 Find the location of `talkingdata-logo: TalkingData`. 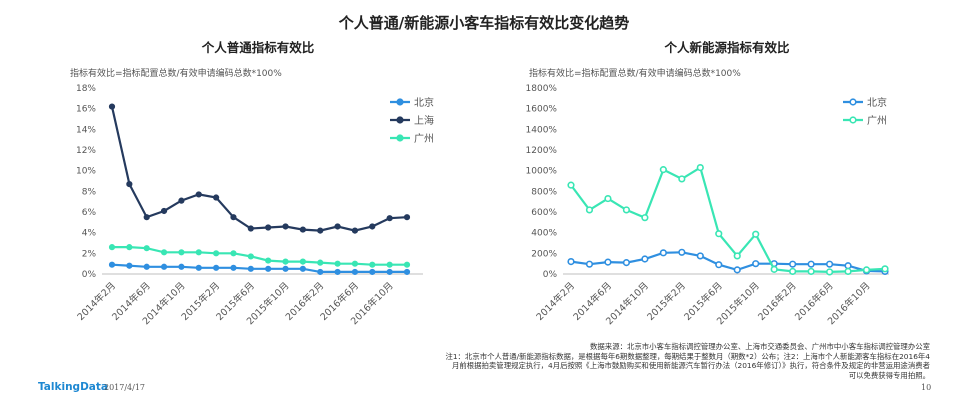

talkingdata-logo: TalkingData is located at coordinates (73, 387).